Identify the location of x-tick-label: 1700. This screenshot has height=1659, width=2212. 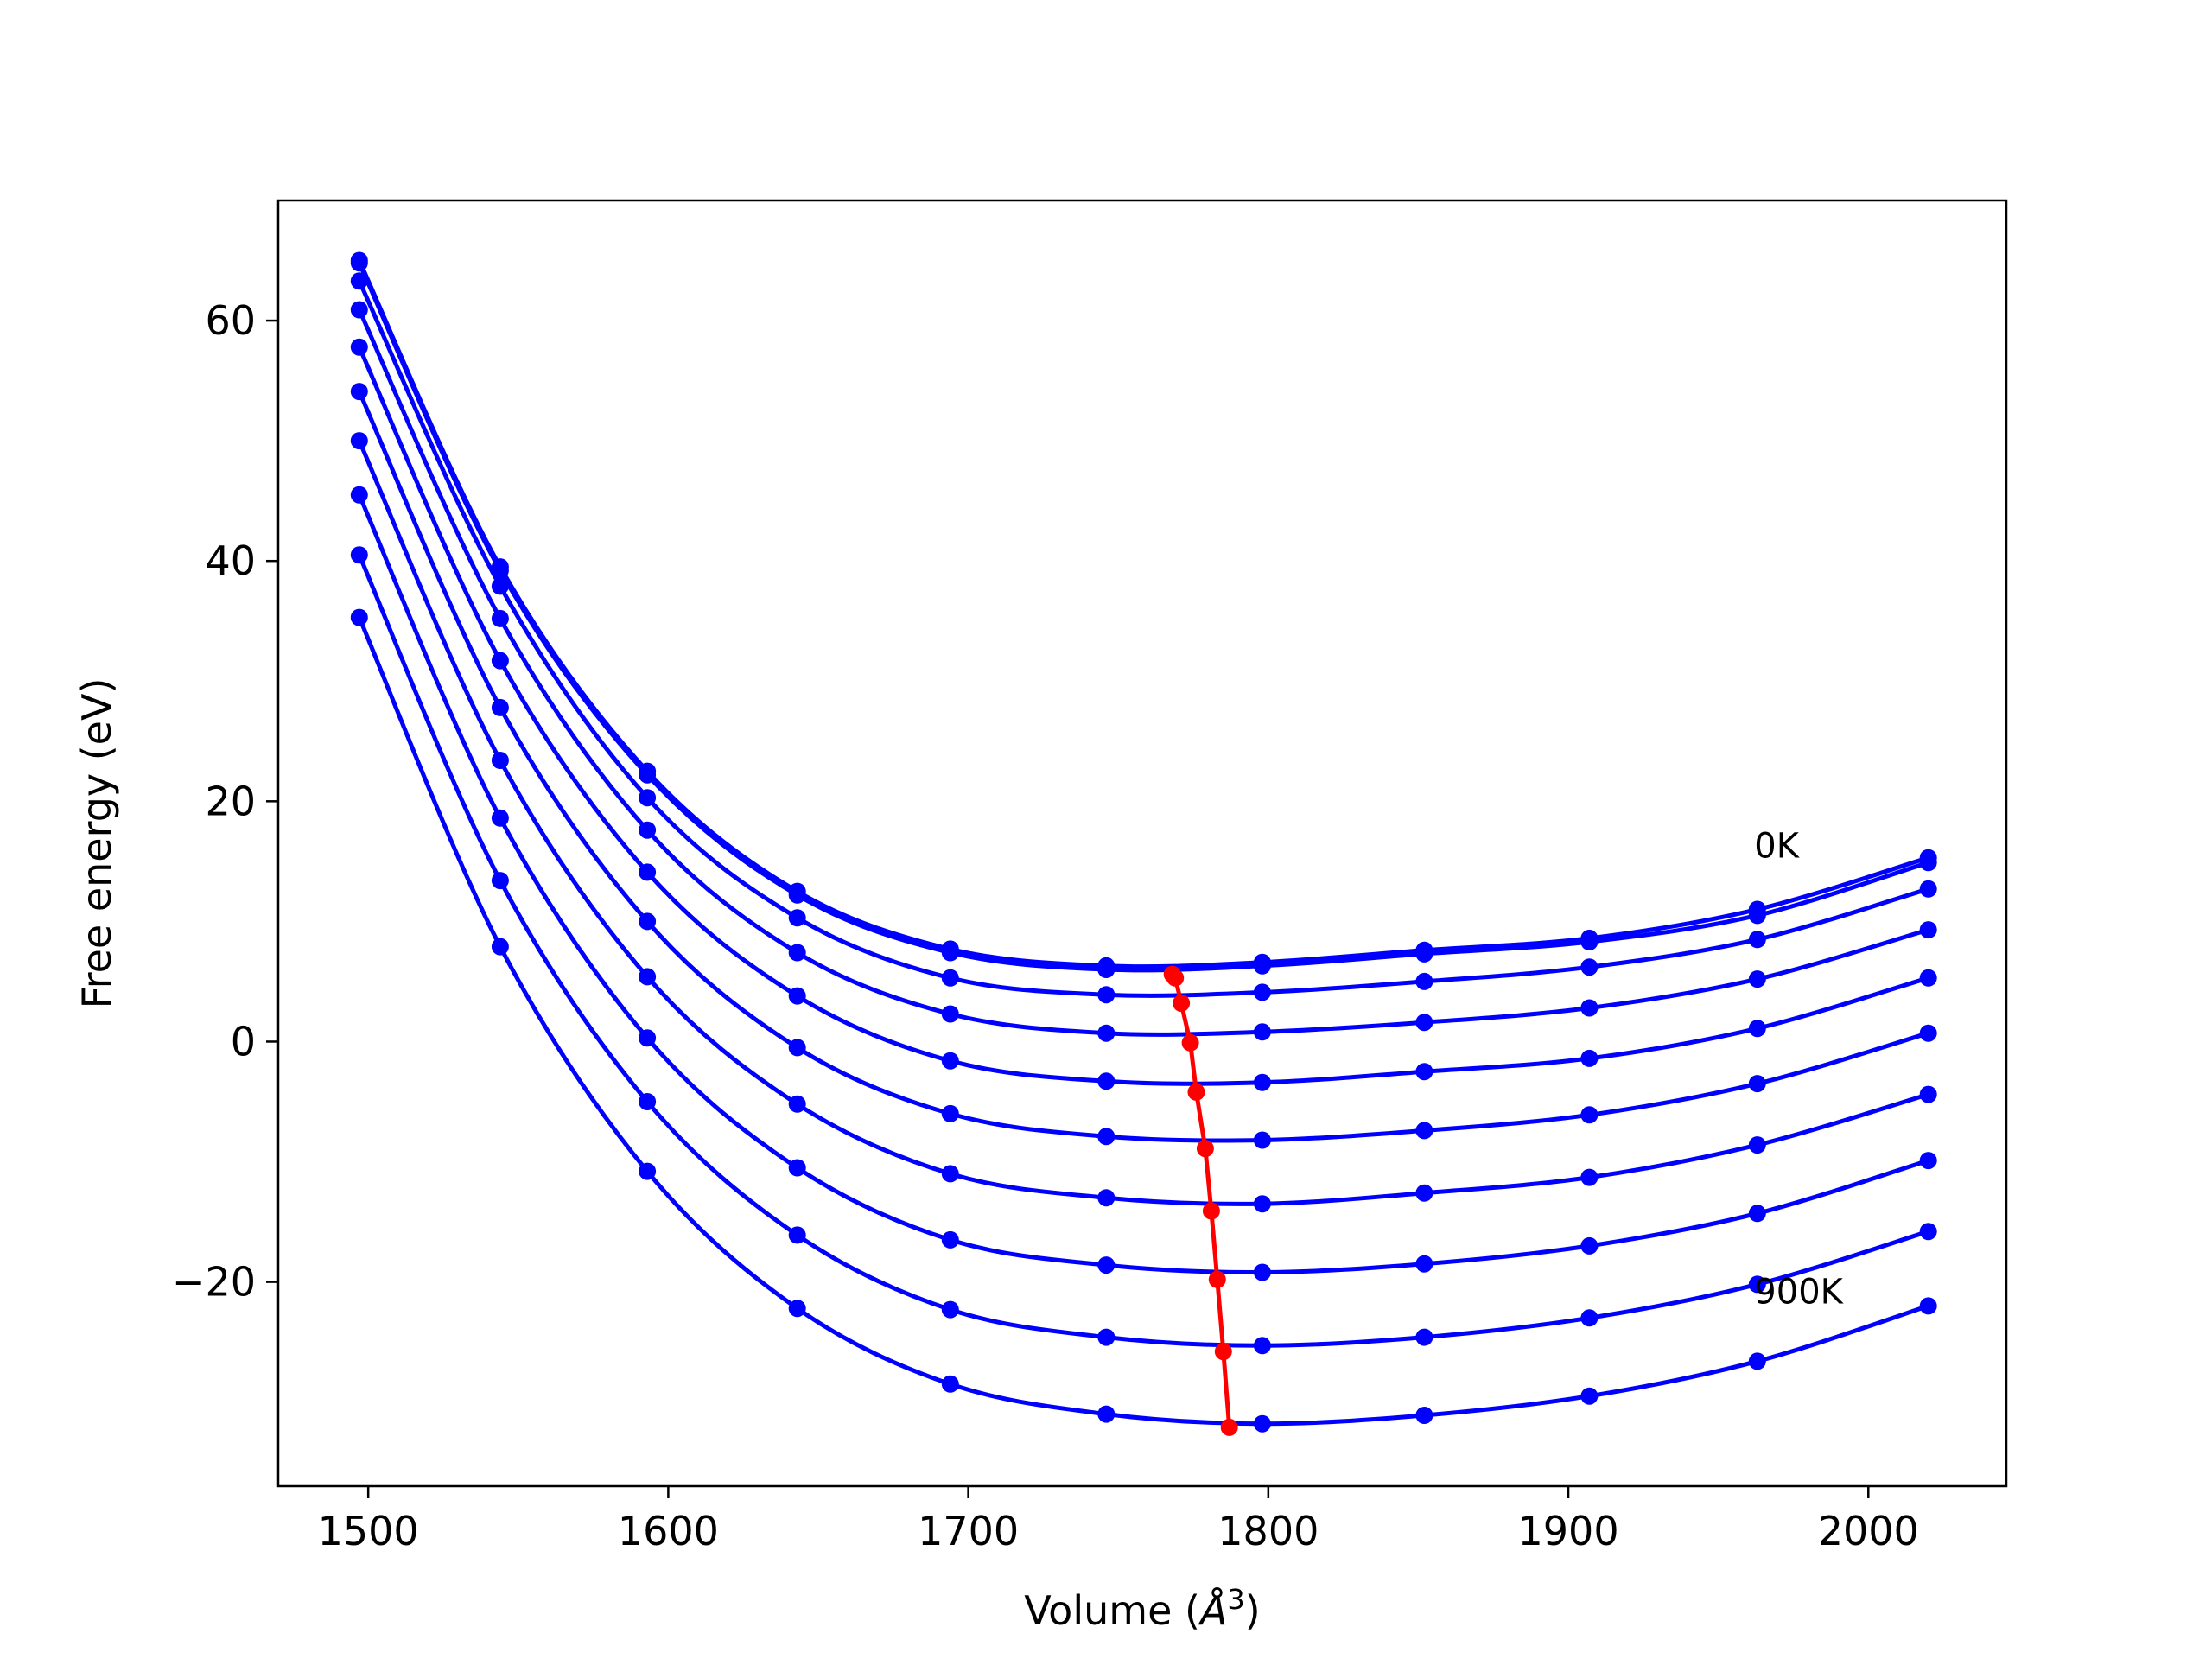
(968, 1531).